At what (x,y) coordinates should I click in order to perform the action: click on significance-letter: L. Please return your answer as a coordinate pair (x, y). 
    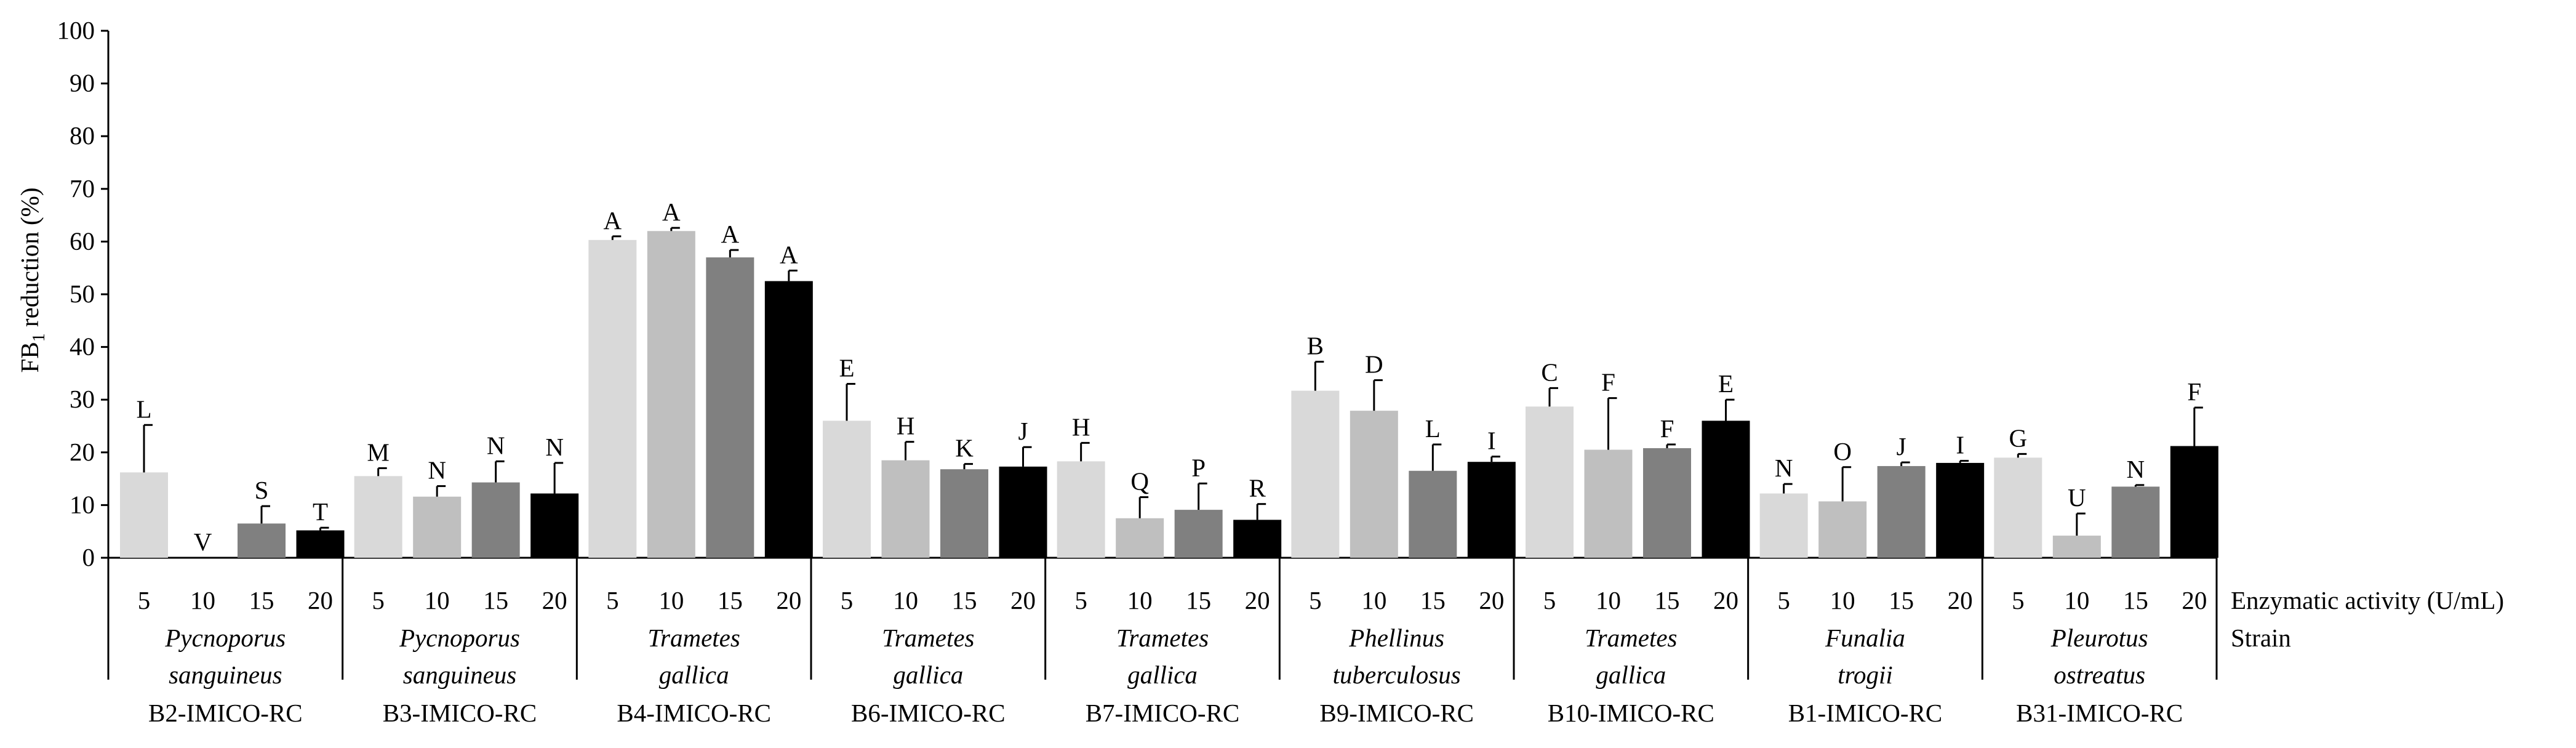
    Looking at the image, I should click on (1433, 428).